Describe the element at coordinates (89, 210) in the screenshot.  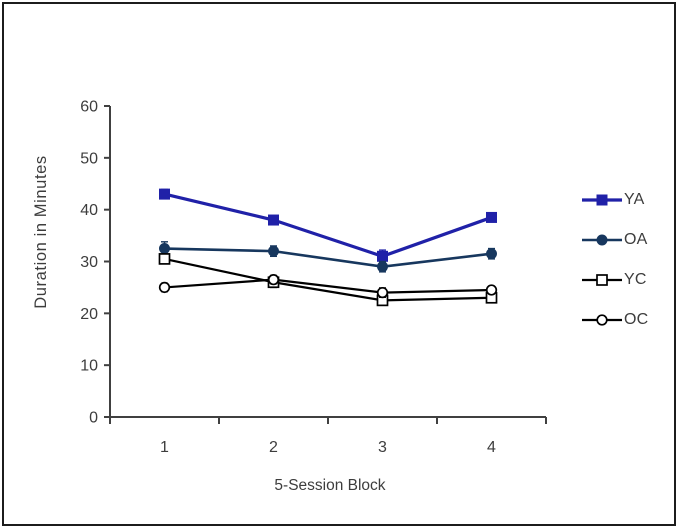
I see `y-tick-label-40: 40` at that location.